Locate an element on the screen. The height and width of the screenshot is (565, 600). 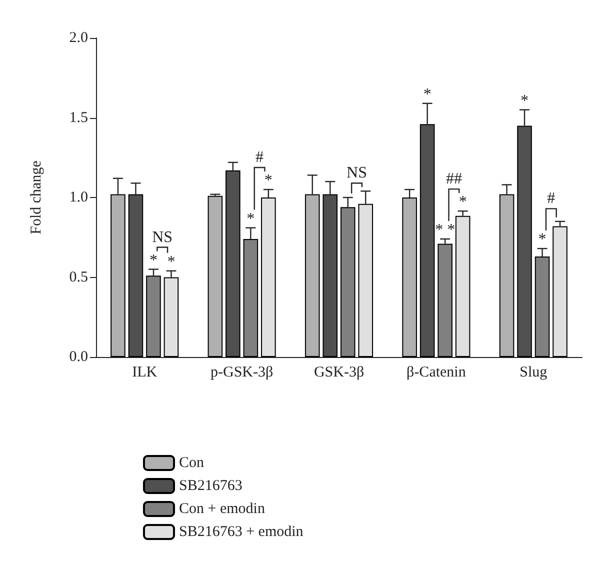
y-tick-label: 2.0 is located at coordinates (78, 38).